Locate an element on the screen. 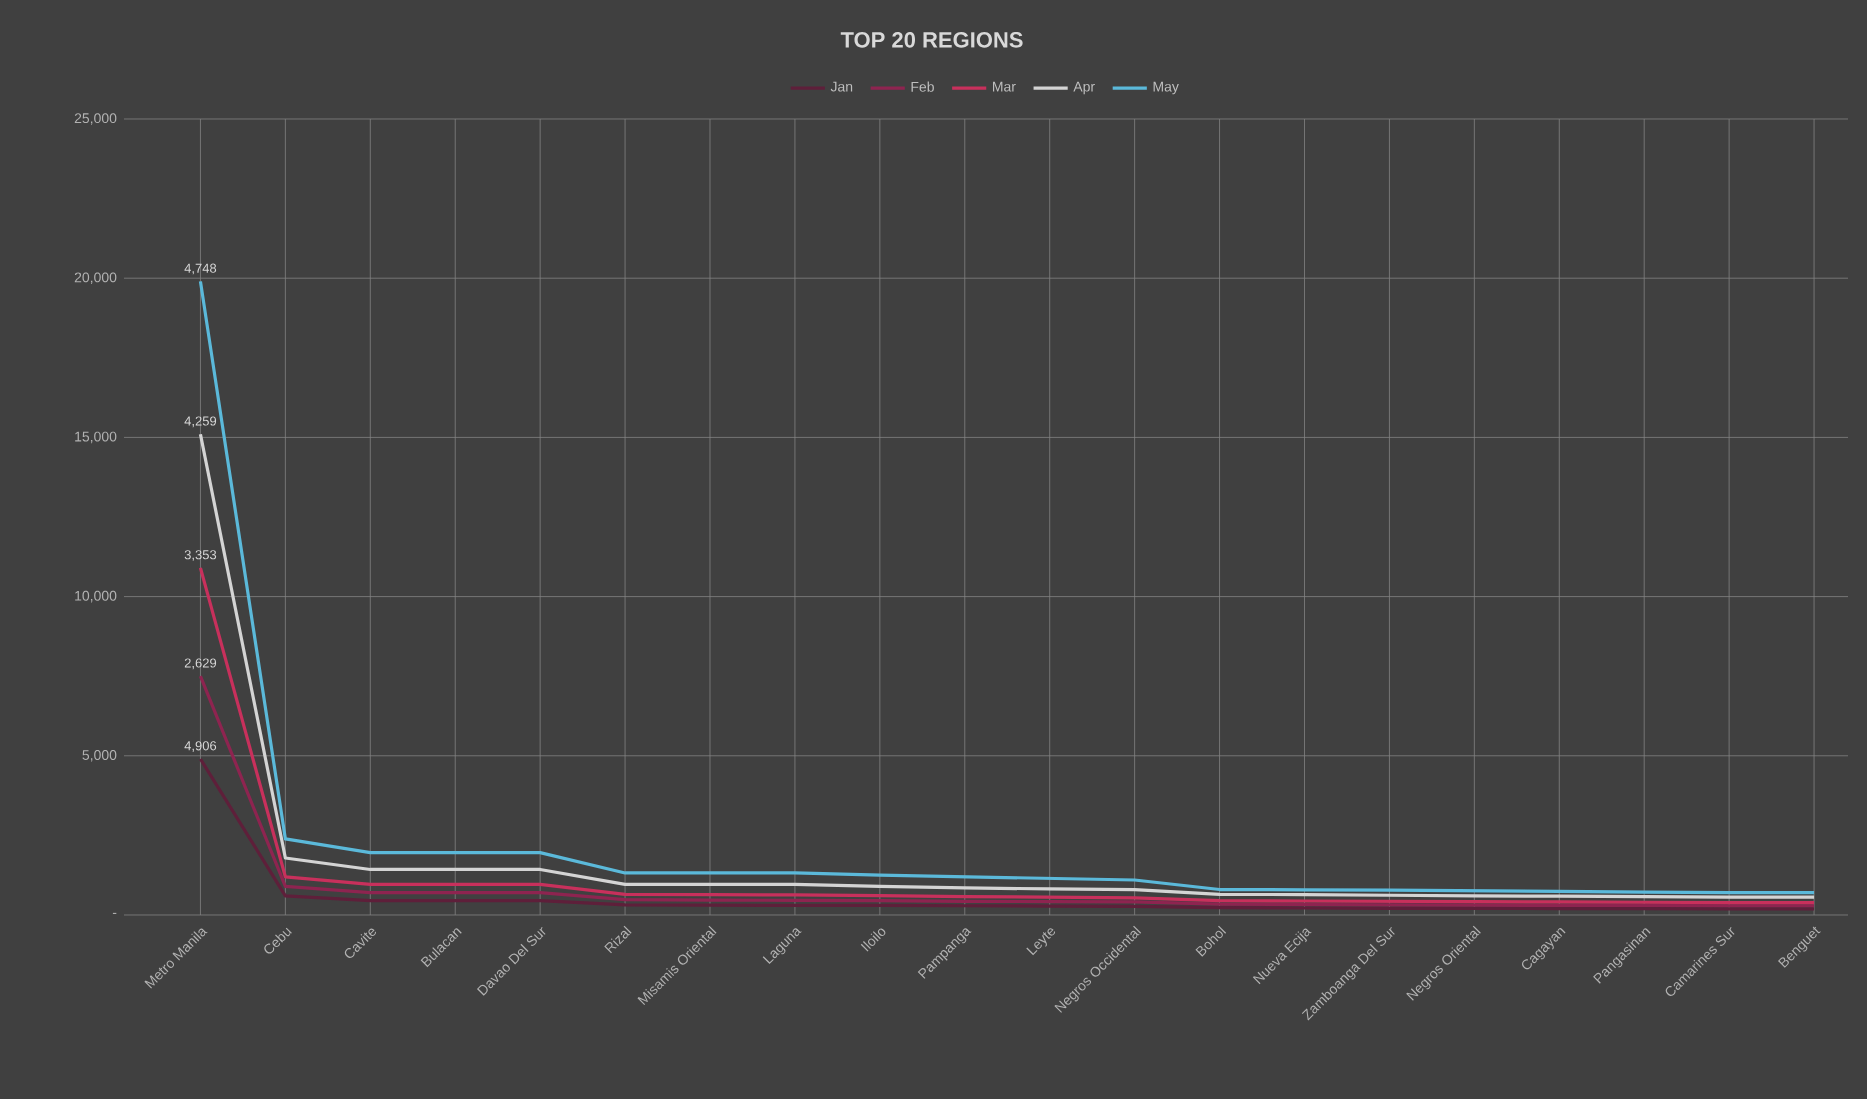 The width and height of the screenshot is (1867, 1099). annotation: 4,259 is located at coordinates (200, 422).